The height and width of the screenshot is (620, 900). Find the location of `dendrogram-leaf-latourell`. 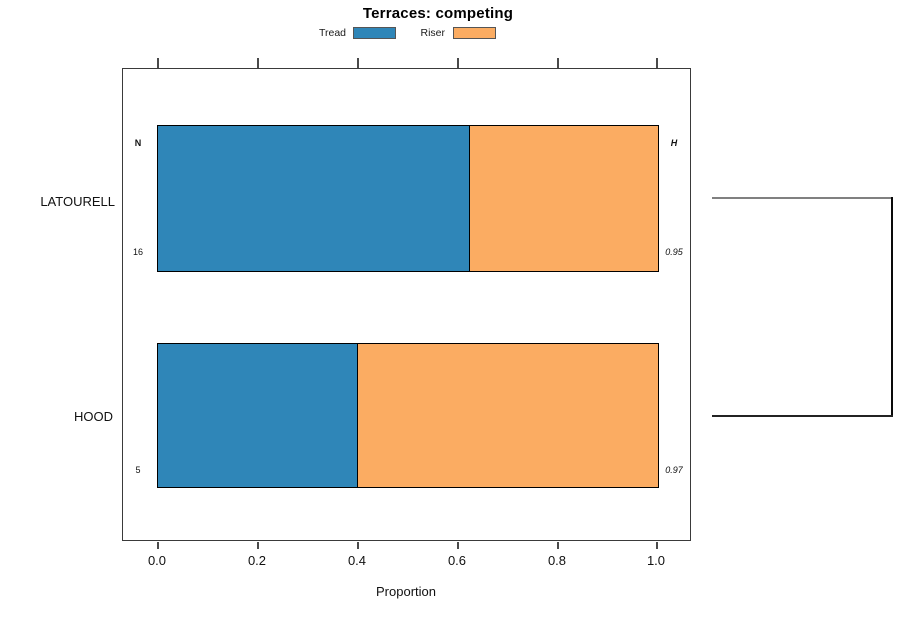

dendrogram-leaf-latourell is located at coordinates (802, 198).